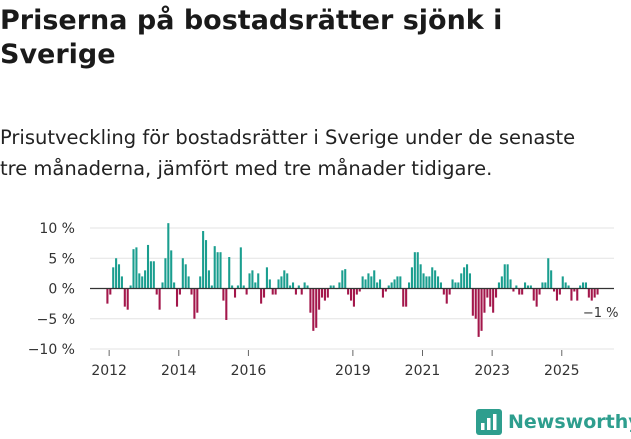 The width and height of the screenshot is (631, 439). What do you see at coordinates (492, 371) in the screenshot?
I see `x-tick-label: 2023` at bounding box center [492, 371].